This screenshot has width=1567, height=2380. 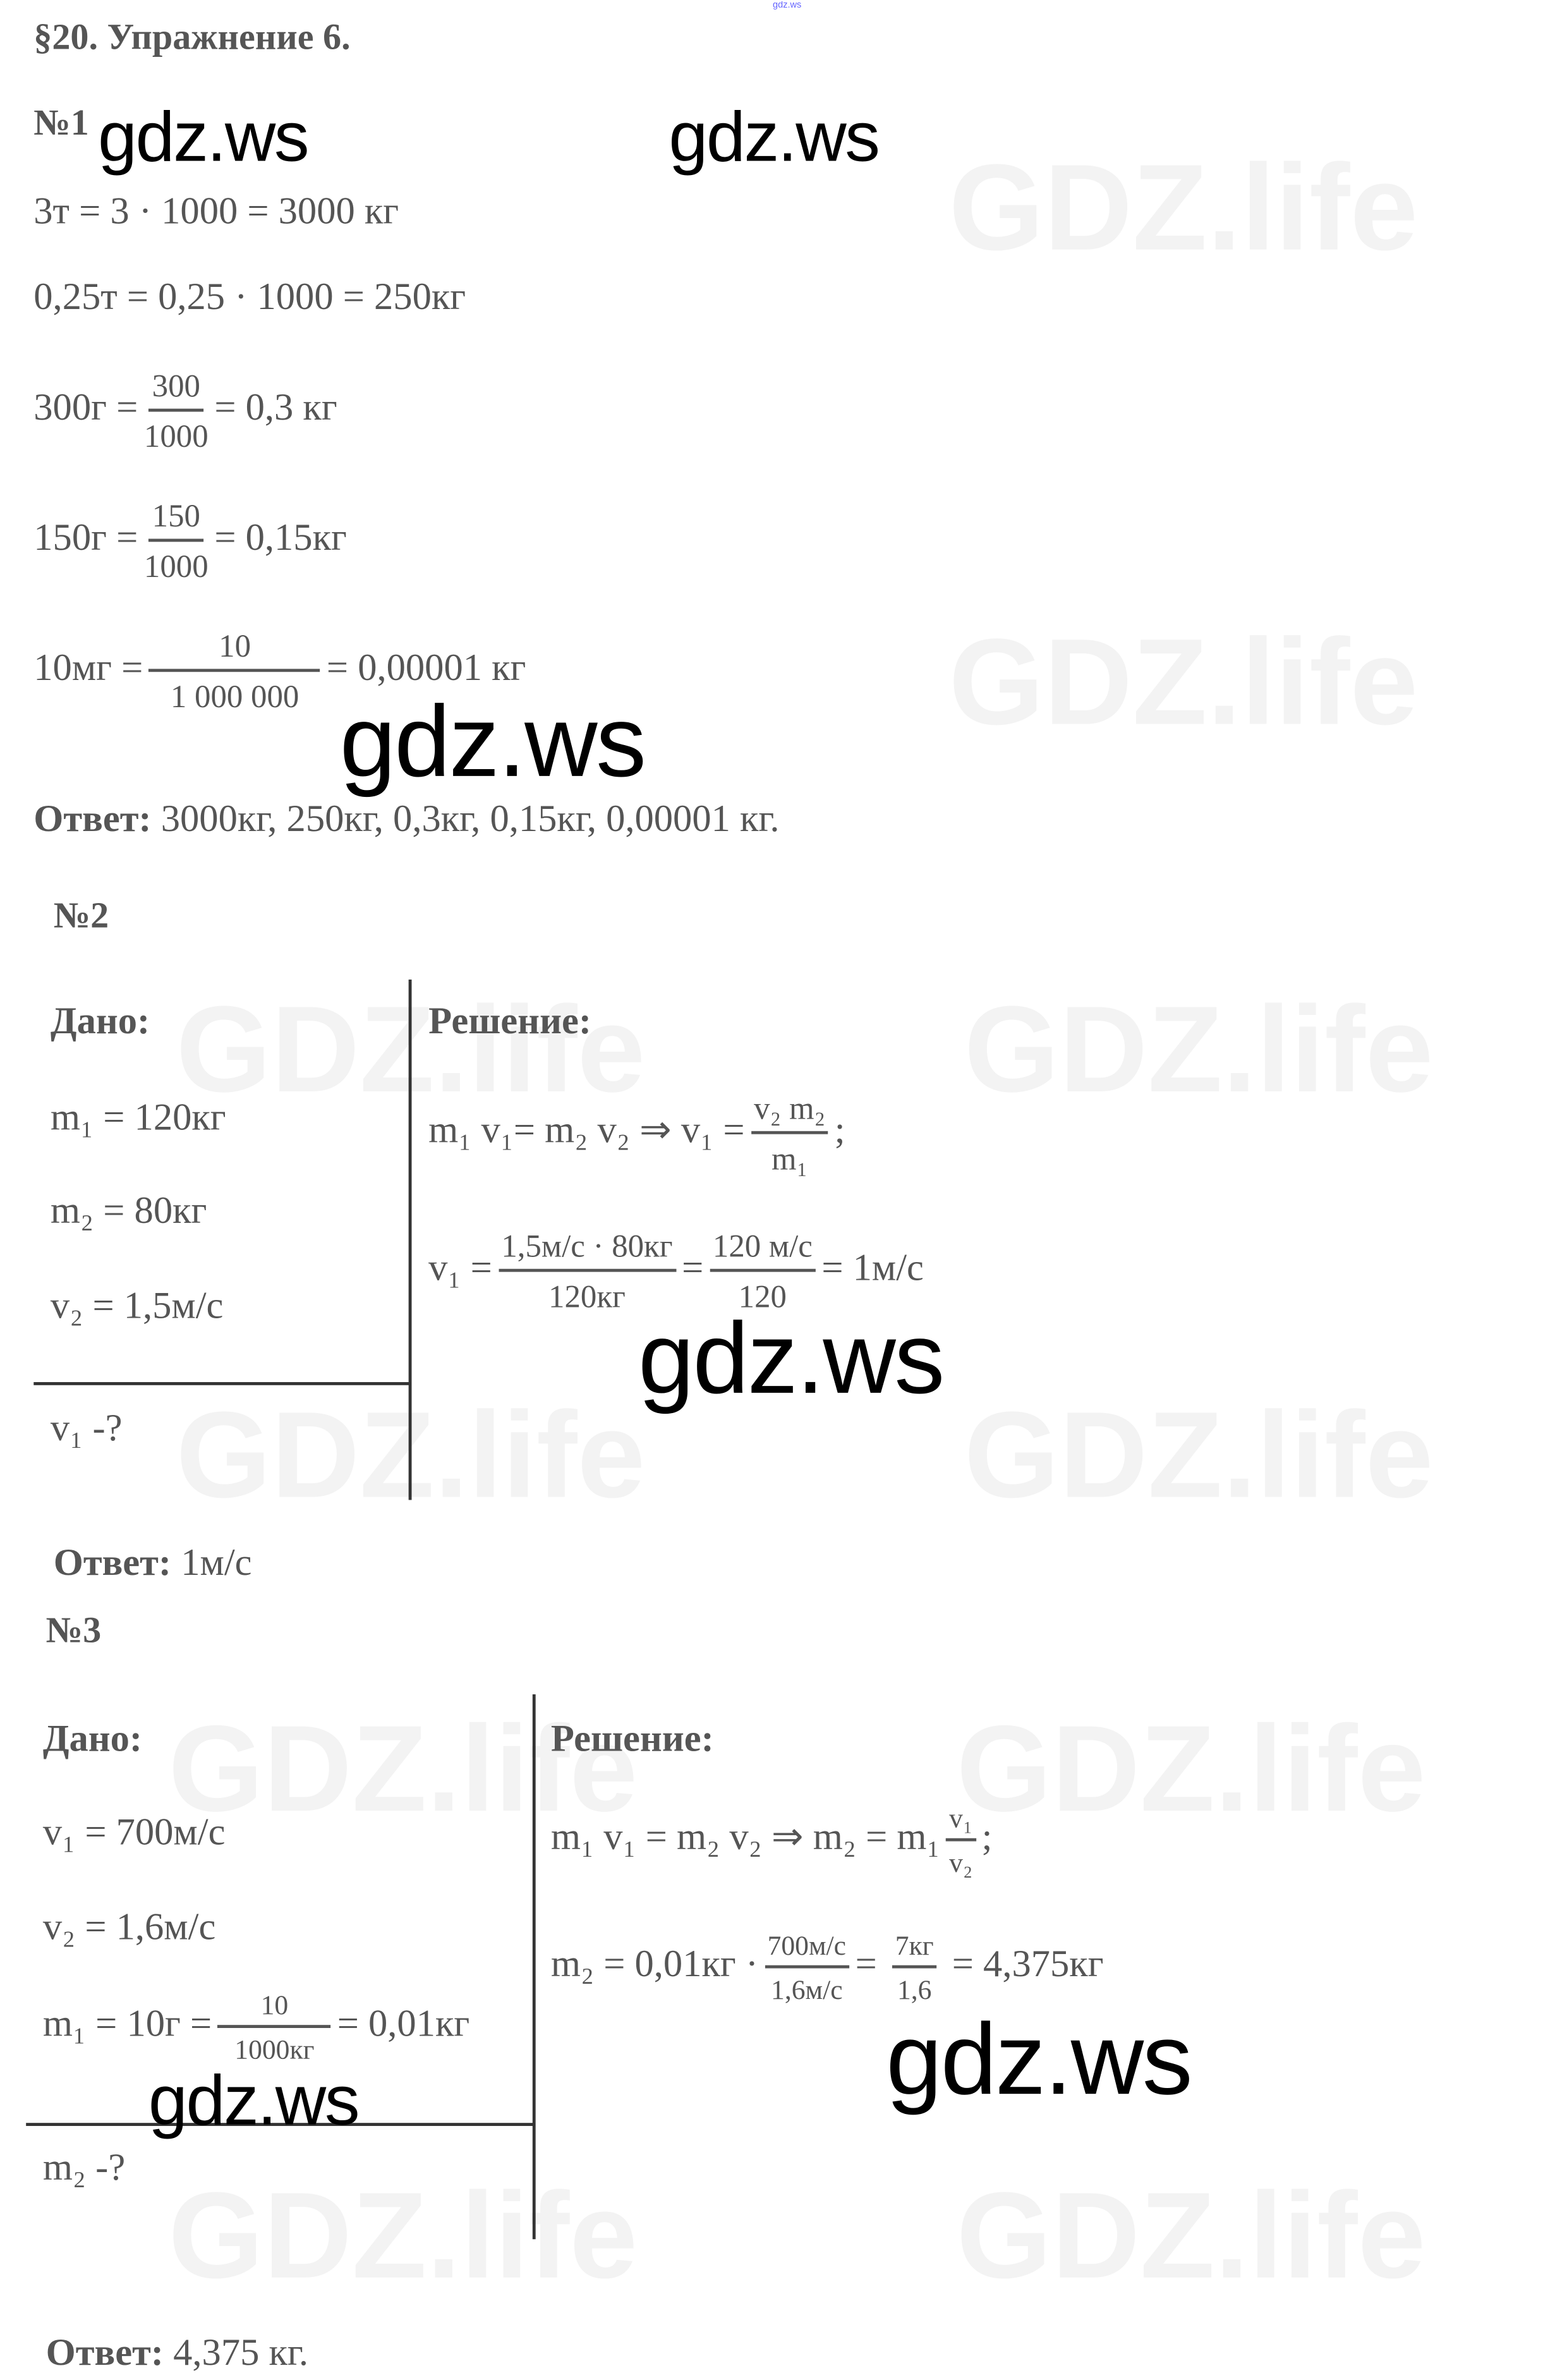 What do you see at coordinates (789, 1158) in the screenshot?
I see `denominator: m₁` at bounding box center [789, 1158].